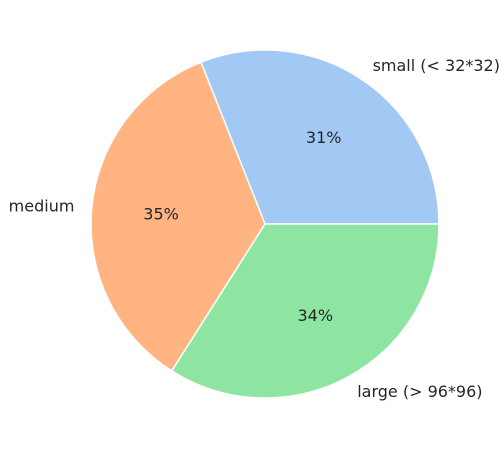 Image resolution: width=501 pixels, height=453 pixels. What do you see at coordinates (161, 214) in the screenshot?
I see `slice-percent-label: 35%` at bounding box center [161, 214].